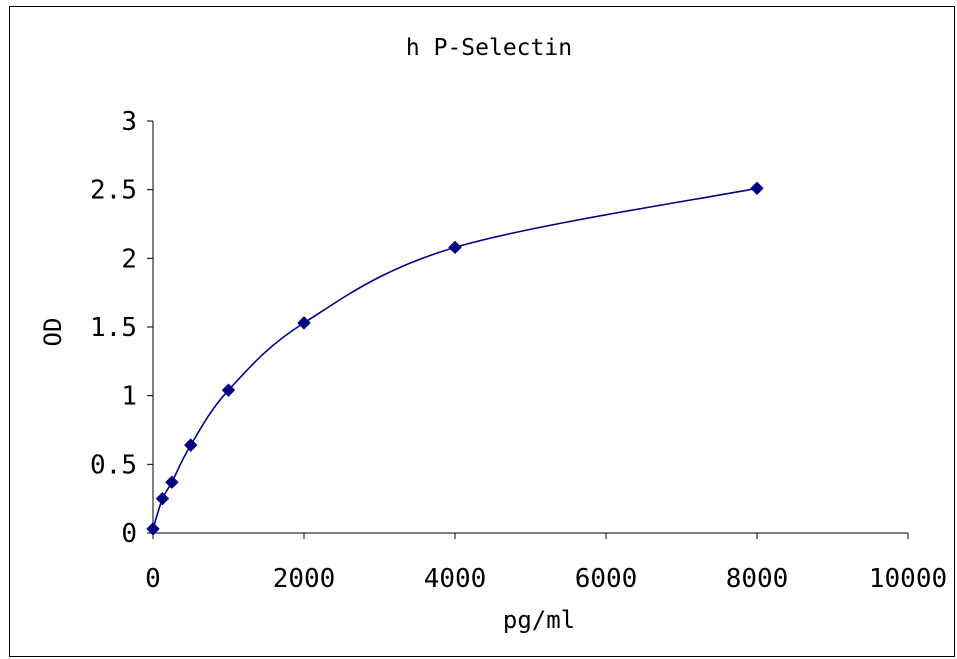  What do you see at coordinates (113, 465) in the screenshot?
I see `y-tick-label: 0.5` at bounding box center [113, 465].